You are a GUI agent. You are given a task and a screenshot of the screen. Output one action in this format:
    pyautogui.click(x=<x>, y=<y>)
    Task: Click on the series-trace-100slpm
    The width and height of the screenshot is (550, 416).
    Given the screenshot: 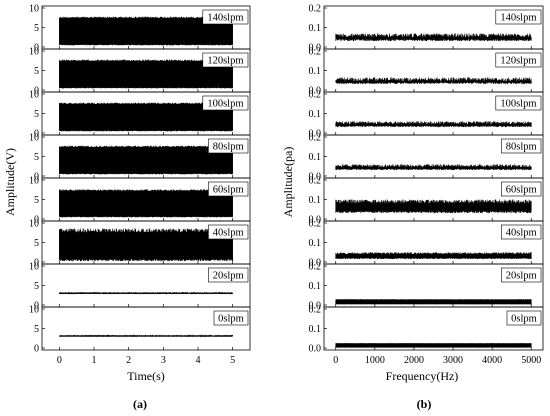 What is the action you would take?
    pyautogui.click(x=433, y=124)
    